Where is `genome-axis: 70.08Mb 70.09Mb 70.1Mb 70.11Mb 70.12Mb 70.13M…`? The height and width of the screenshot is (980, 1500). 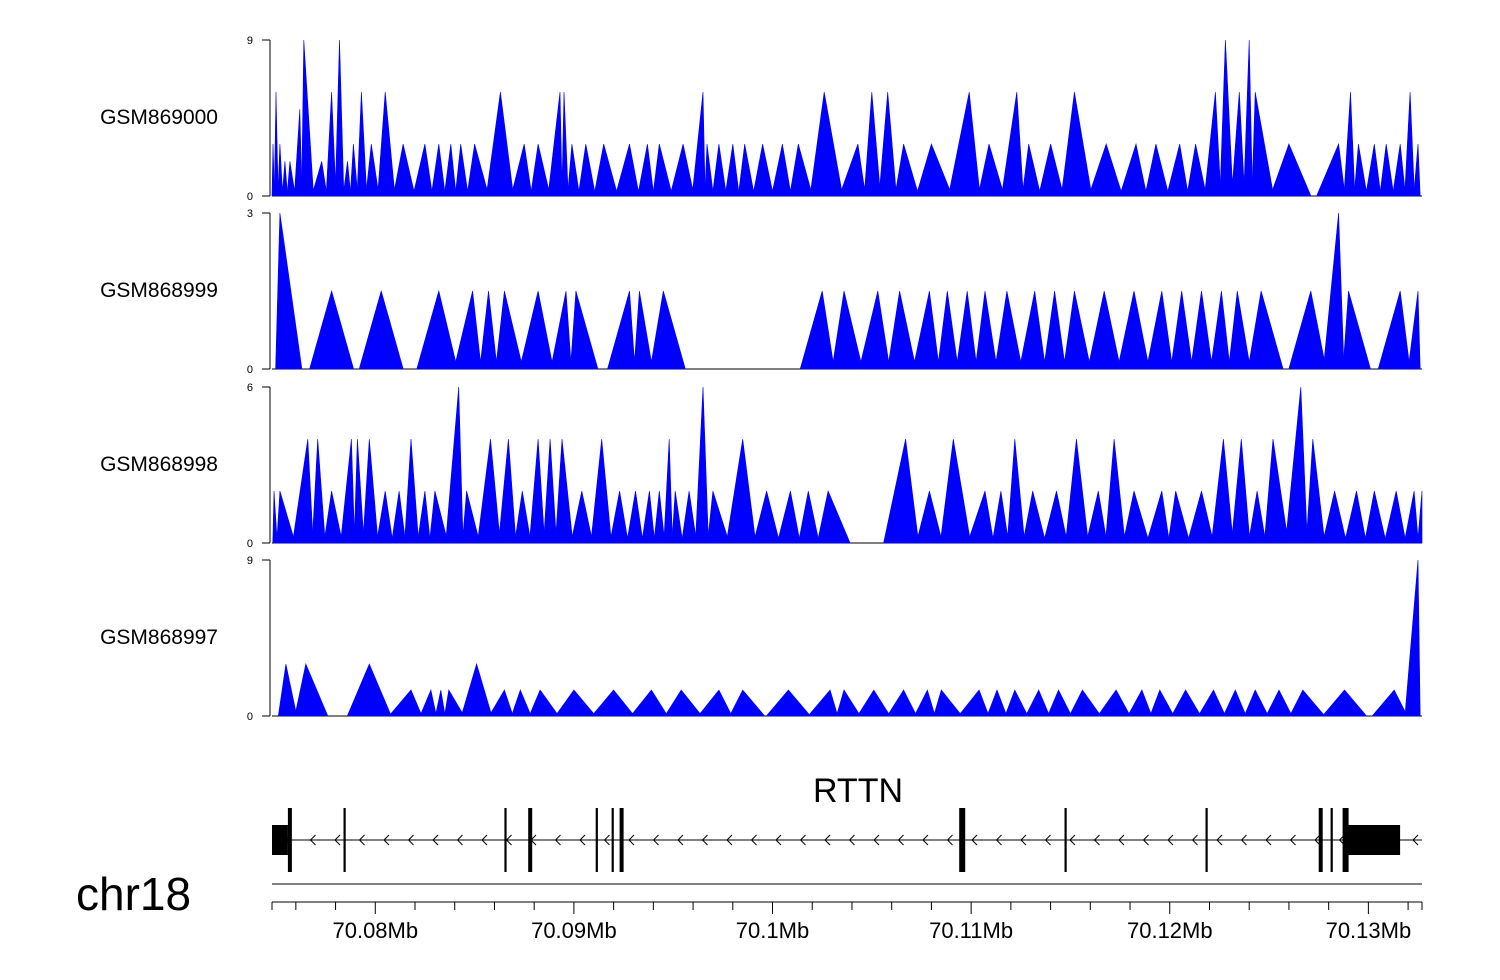 genome-axis: 70.08Mb 70.09Mb 70.1Mb 70.11Mb 70.12Mb 70.13M… is located at coordinates (847, 913).